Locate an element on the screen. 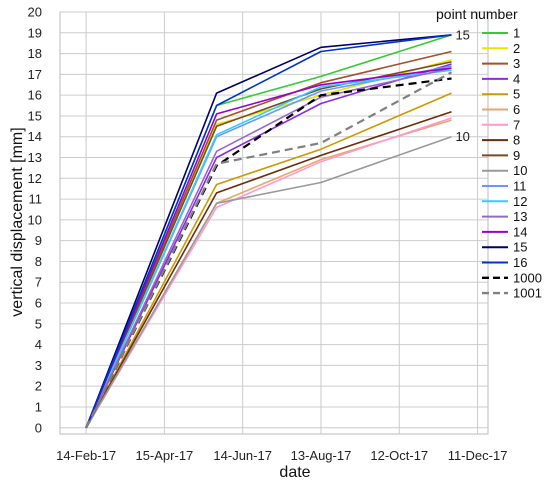 The width and height of the screenshot is (550, 482). legend-label-2: 2 is located at coordinates (516, 48).